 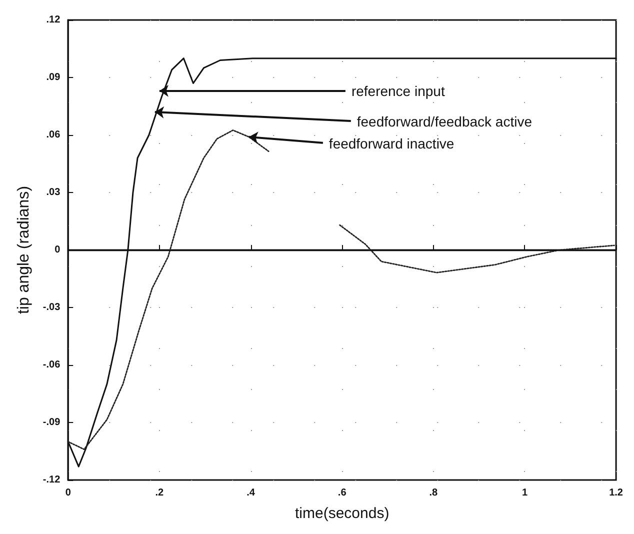 What do you see at coordinates (398, 90) in the screenshot?
I see `annotation: reference input` at bounding box center [398, 90].